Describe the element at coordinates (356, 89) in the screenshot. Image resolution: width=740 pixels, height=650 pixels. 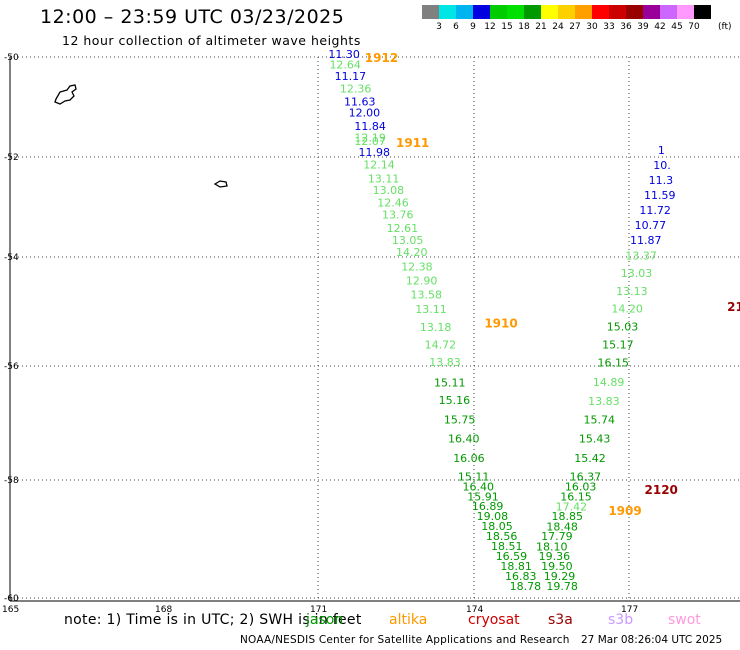
I see `swh-value: 12.36` at that location.